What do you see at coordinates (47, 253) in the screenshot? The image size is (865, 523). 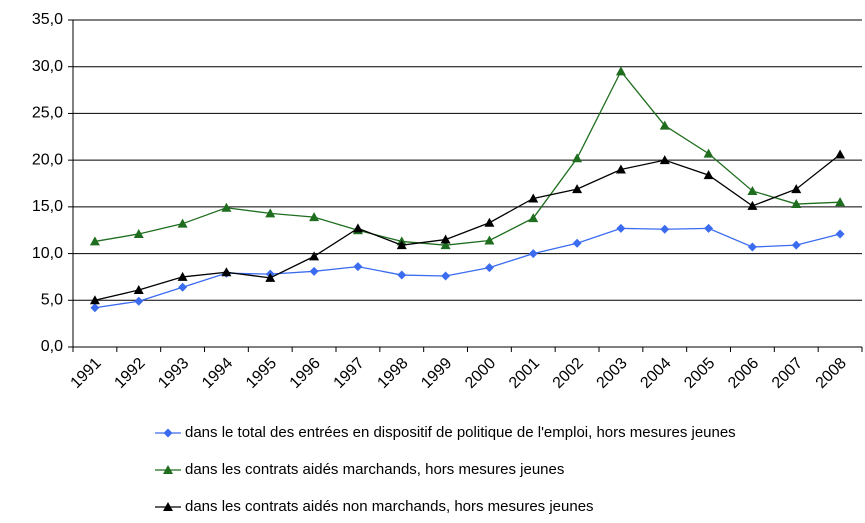 I see `y-tick-label: 10,0` at bounding box center [47, 253].